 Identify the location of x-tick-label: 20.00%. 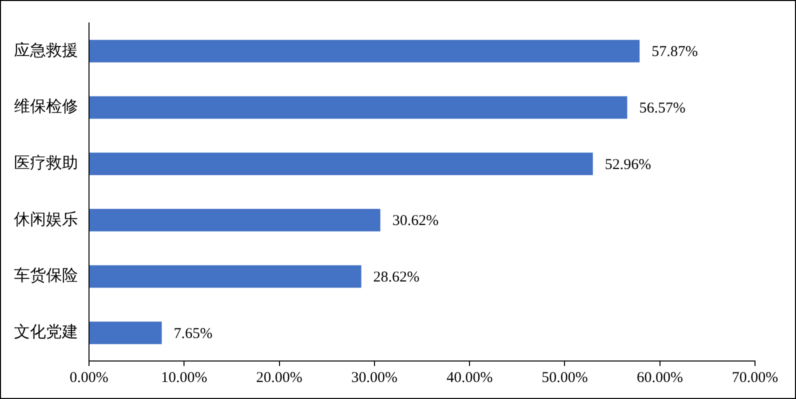
(279, 378).